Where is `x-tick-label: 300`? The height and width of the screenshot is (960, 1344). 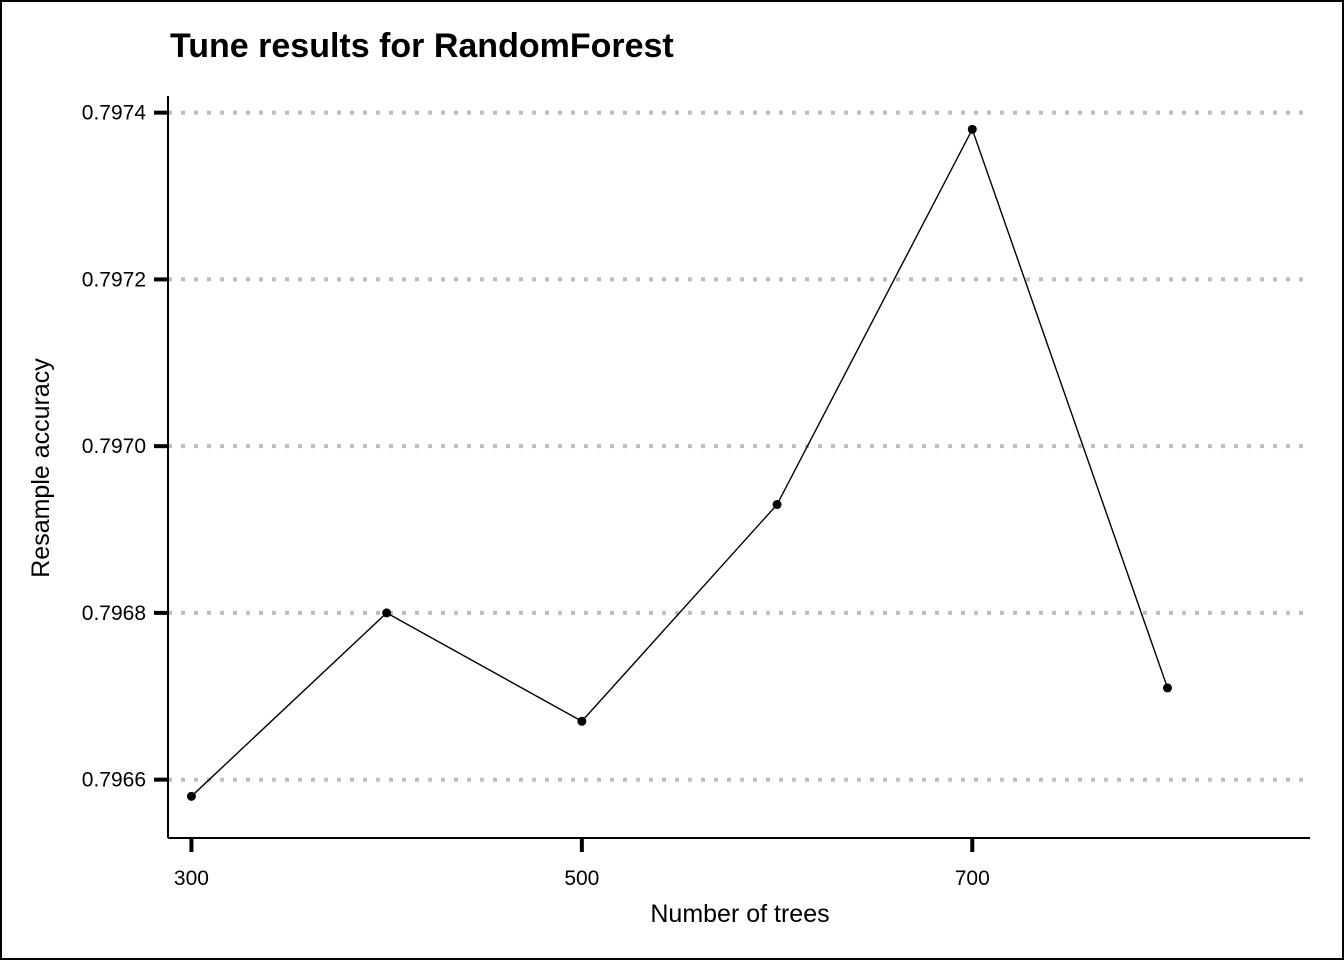 x-tick-label: 300 is located at coordinates (191, 878).